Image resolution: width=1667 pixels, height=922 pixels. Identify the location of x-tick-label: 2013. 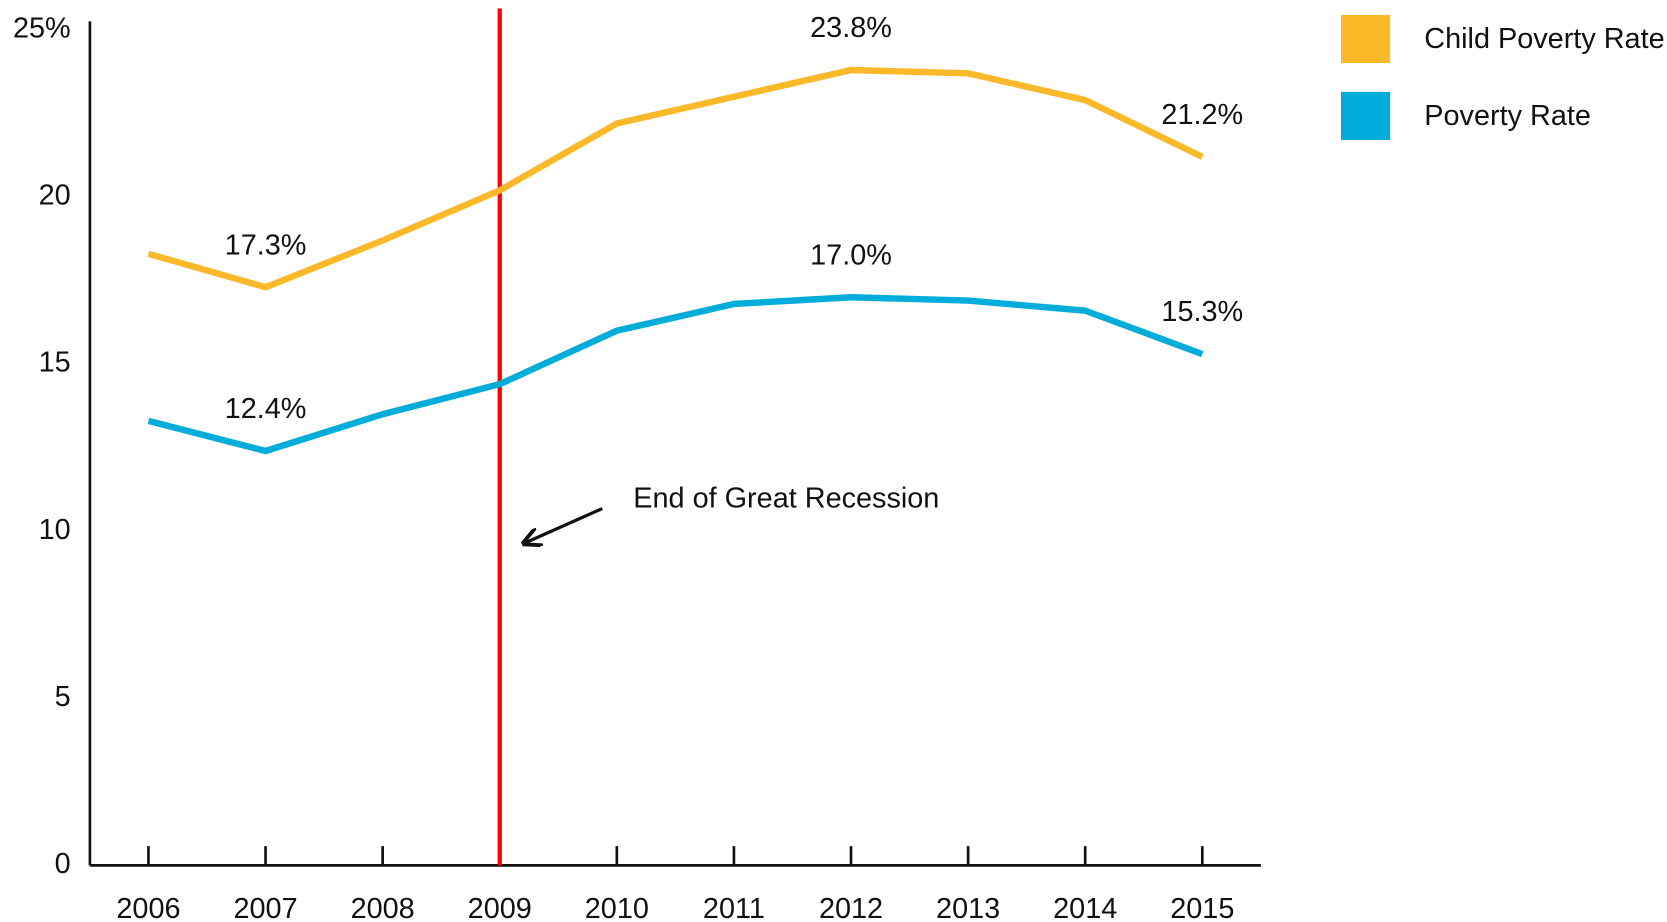
(968, 907).